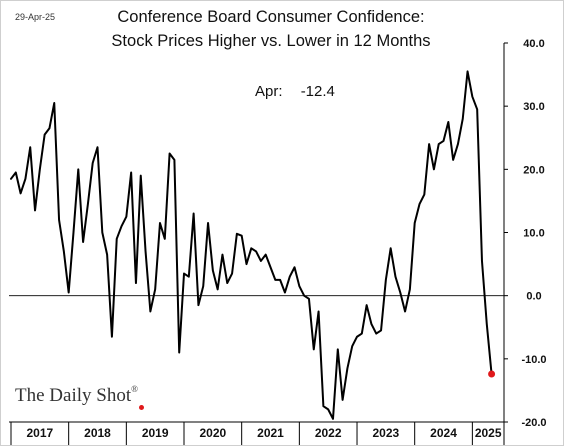 The width and height of the screenshot is (564, 446). I want to click on watermark-text: The Daily Shot, so click(73, 395).